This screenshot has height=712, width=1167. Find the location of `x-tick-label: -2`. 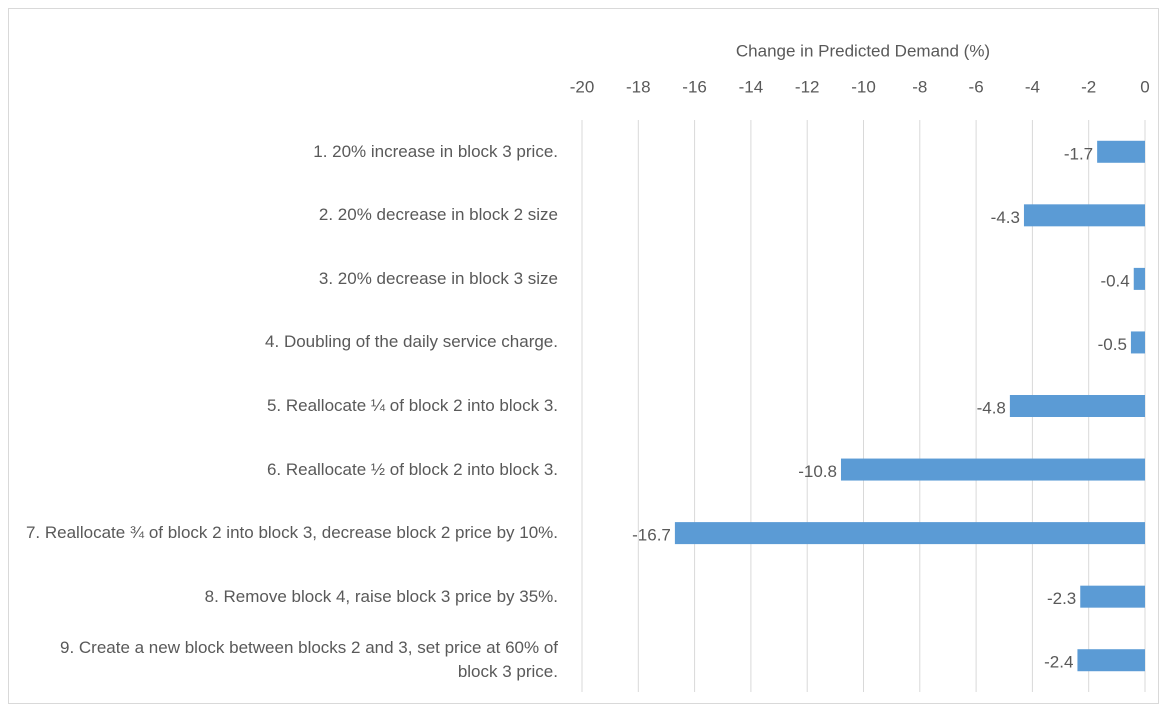

x-tick-label: -2 is located at coordinates (1088, 86).